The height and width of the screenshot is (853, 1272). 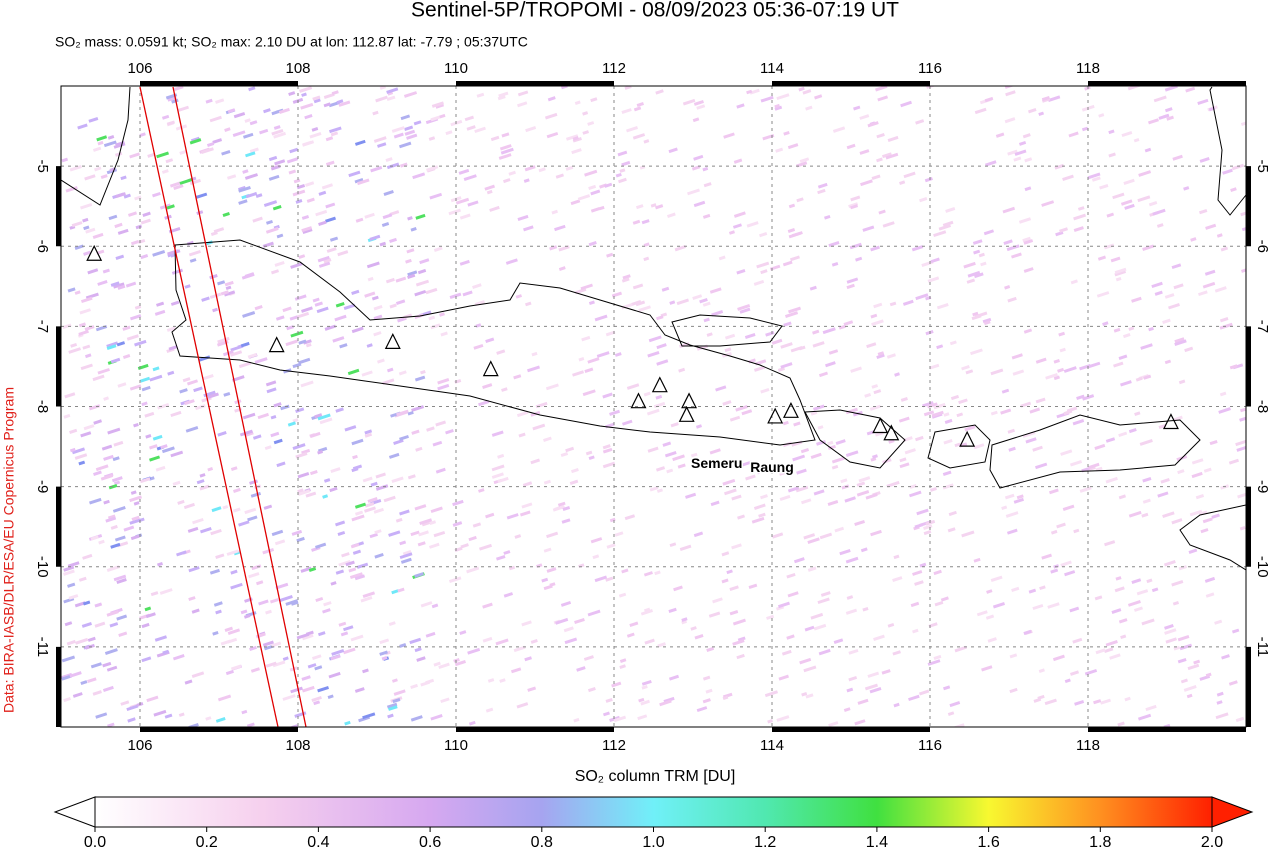 What do you see at coordinates (659, 384) in the screenshot?
I see `volcano-marker` at bounding box center [659, 384].